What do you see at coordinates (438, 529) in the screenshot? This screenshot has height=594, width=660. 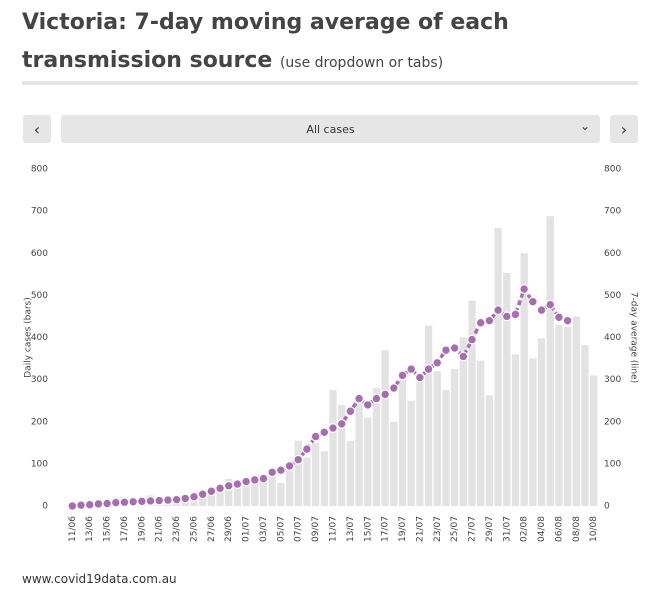 I see `x-tick-label: 23/07` at bounding box center [438, 529].